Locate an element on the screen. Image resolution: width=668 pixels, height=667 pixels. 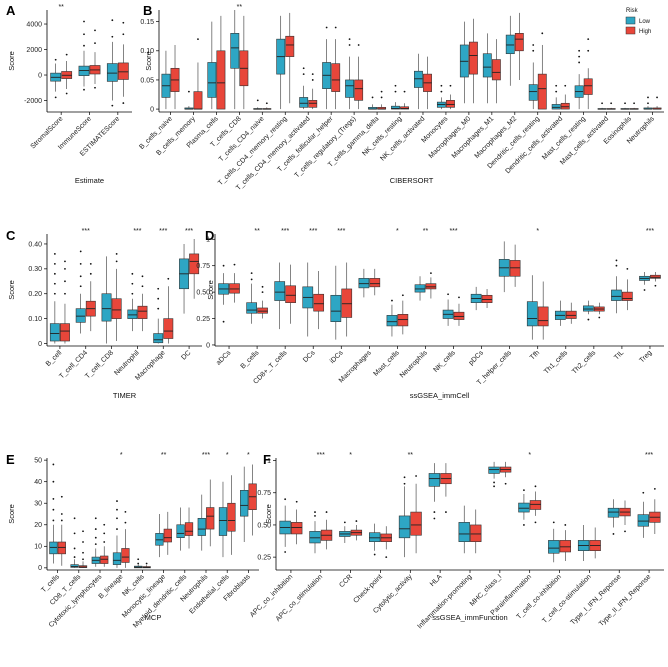
y-tick-label: 0.10 is located at coordinates (147, 51).